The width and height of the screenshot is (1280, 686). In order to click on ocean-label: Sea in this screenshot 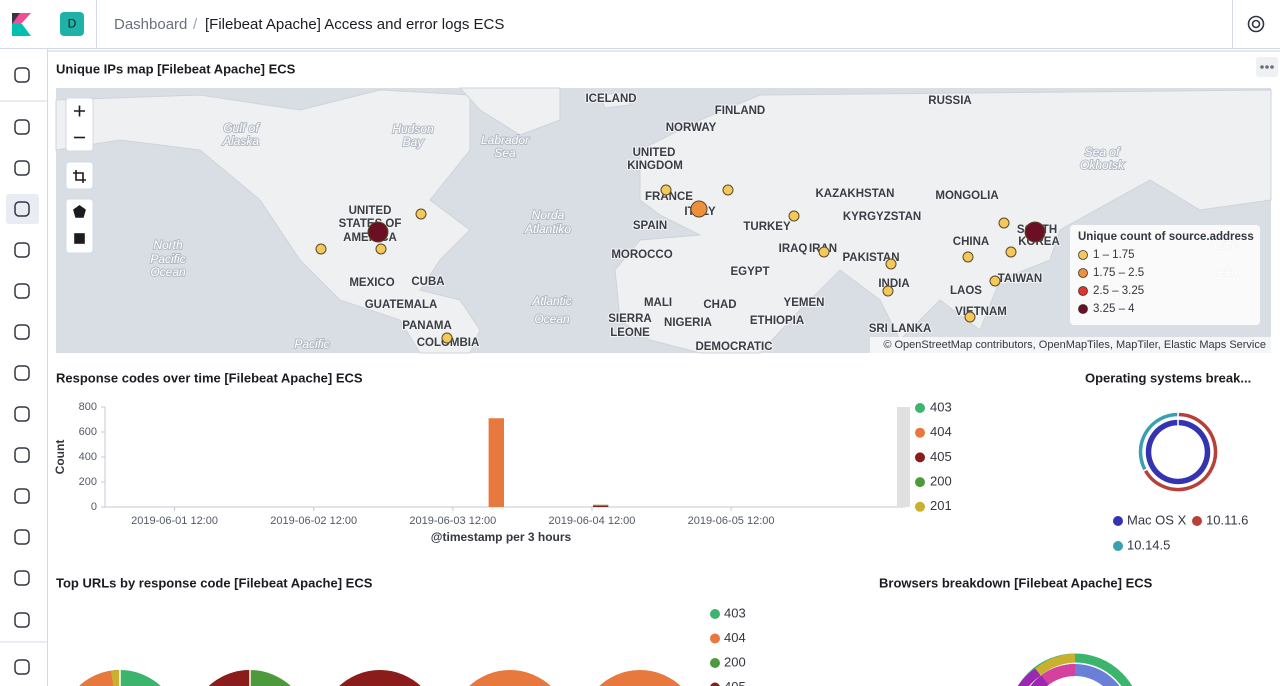, I will do `click(505, 153)`.